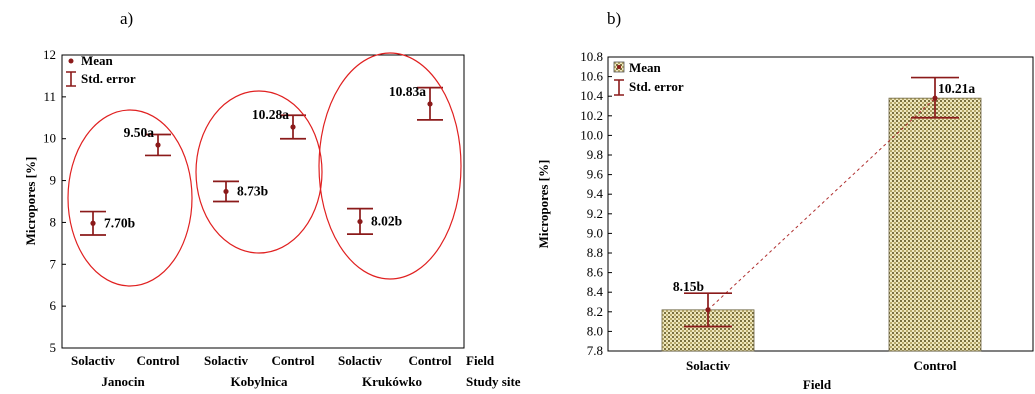 This screenshot has height=394, width=1035. I want to click on y-tick-label: 6, so click(53, 305).